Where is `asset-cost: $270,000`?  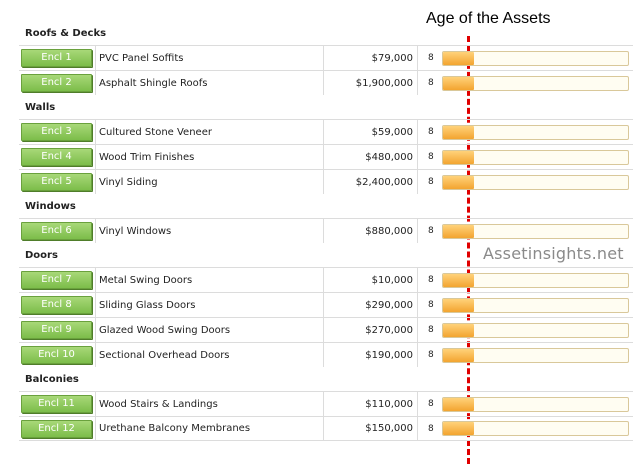
asset-cost: $270,000 is located at coordinates (371, 330).